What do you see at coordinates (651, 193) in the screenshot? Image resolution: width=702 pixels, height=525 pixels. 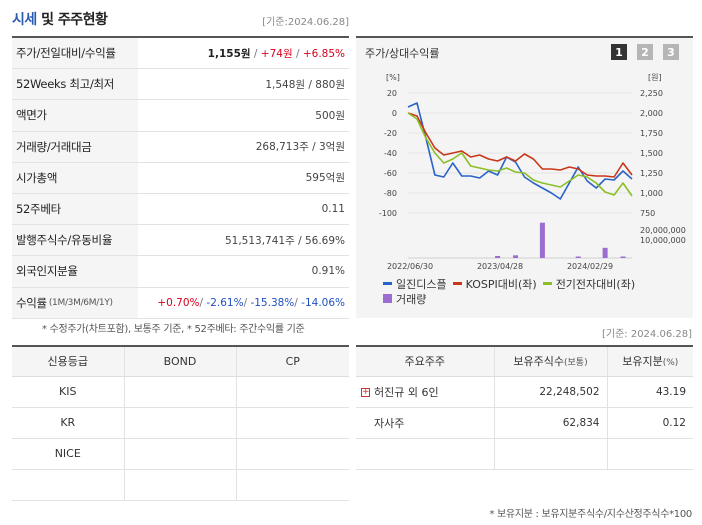 I see `right-tick-label: 1,000` at bounding box center [651, 193].